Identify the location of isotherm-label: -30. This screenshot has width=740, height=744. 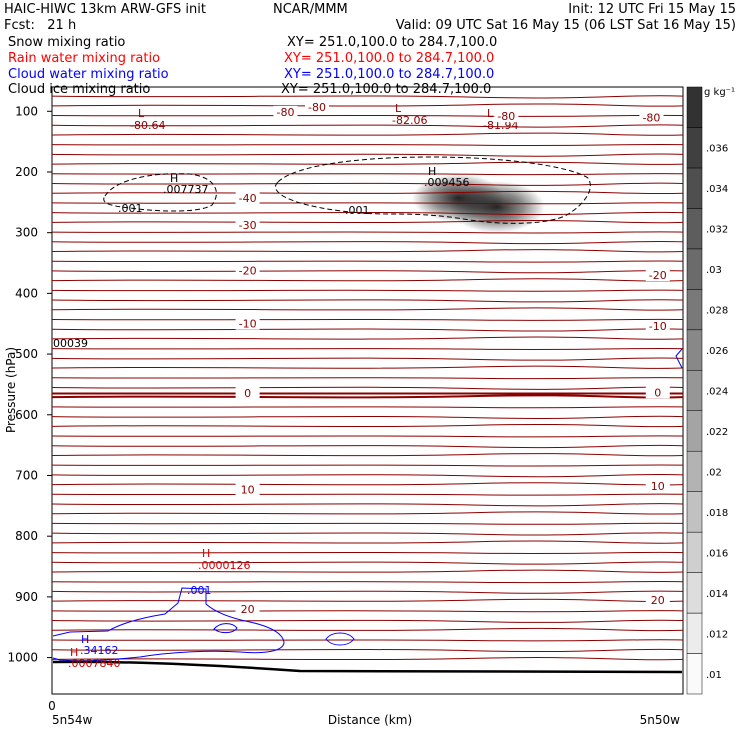
(248, 225).